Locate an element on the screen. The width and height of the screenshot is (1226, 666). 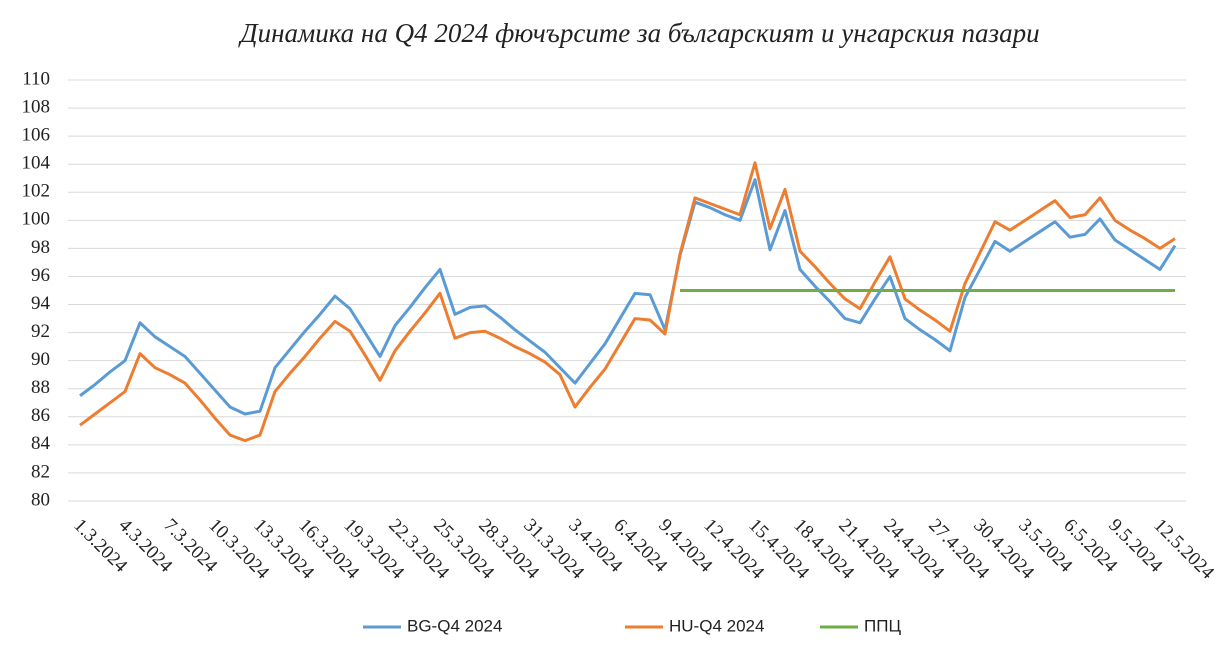
legend-label: BG-Q4 2024 is located at coordinates (454, 625).